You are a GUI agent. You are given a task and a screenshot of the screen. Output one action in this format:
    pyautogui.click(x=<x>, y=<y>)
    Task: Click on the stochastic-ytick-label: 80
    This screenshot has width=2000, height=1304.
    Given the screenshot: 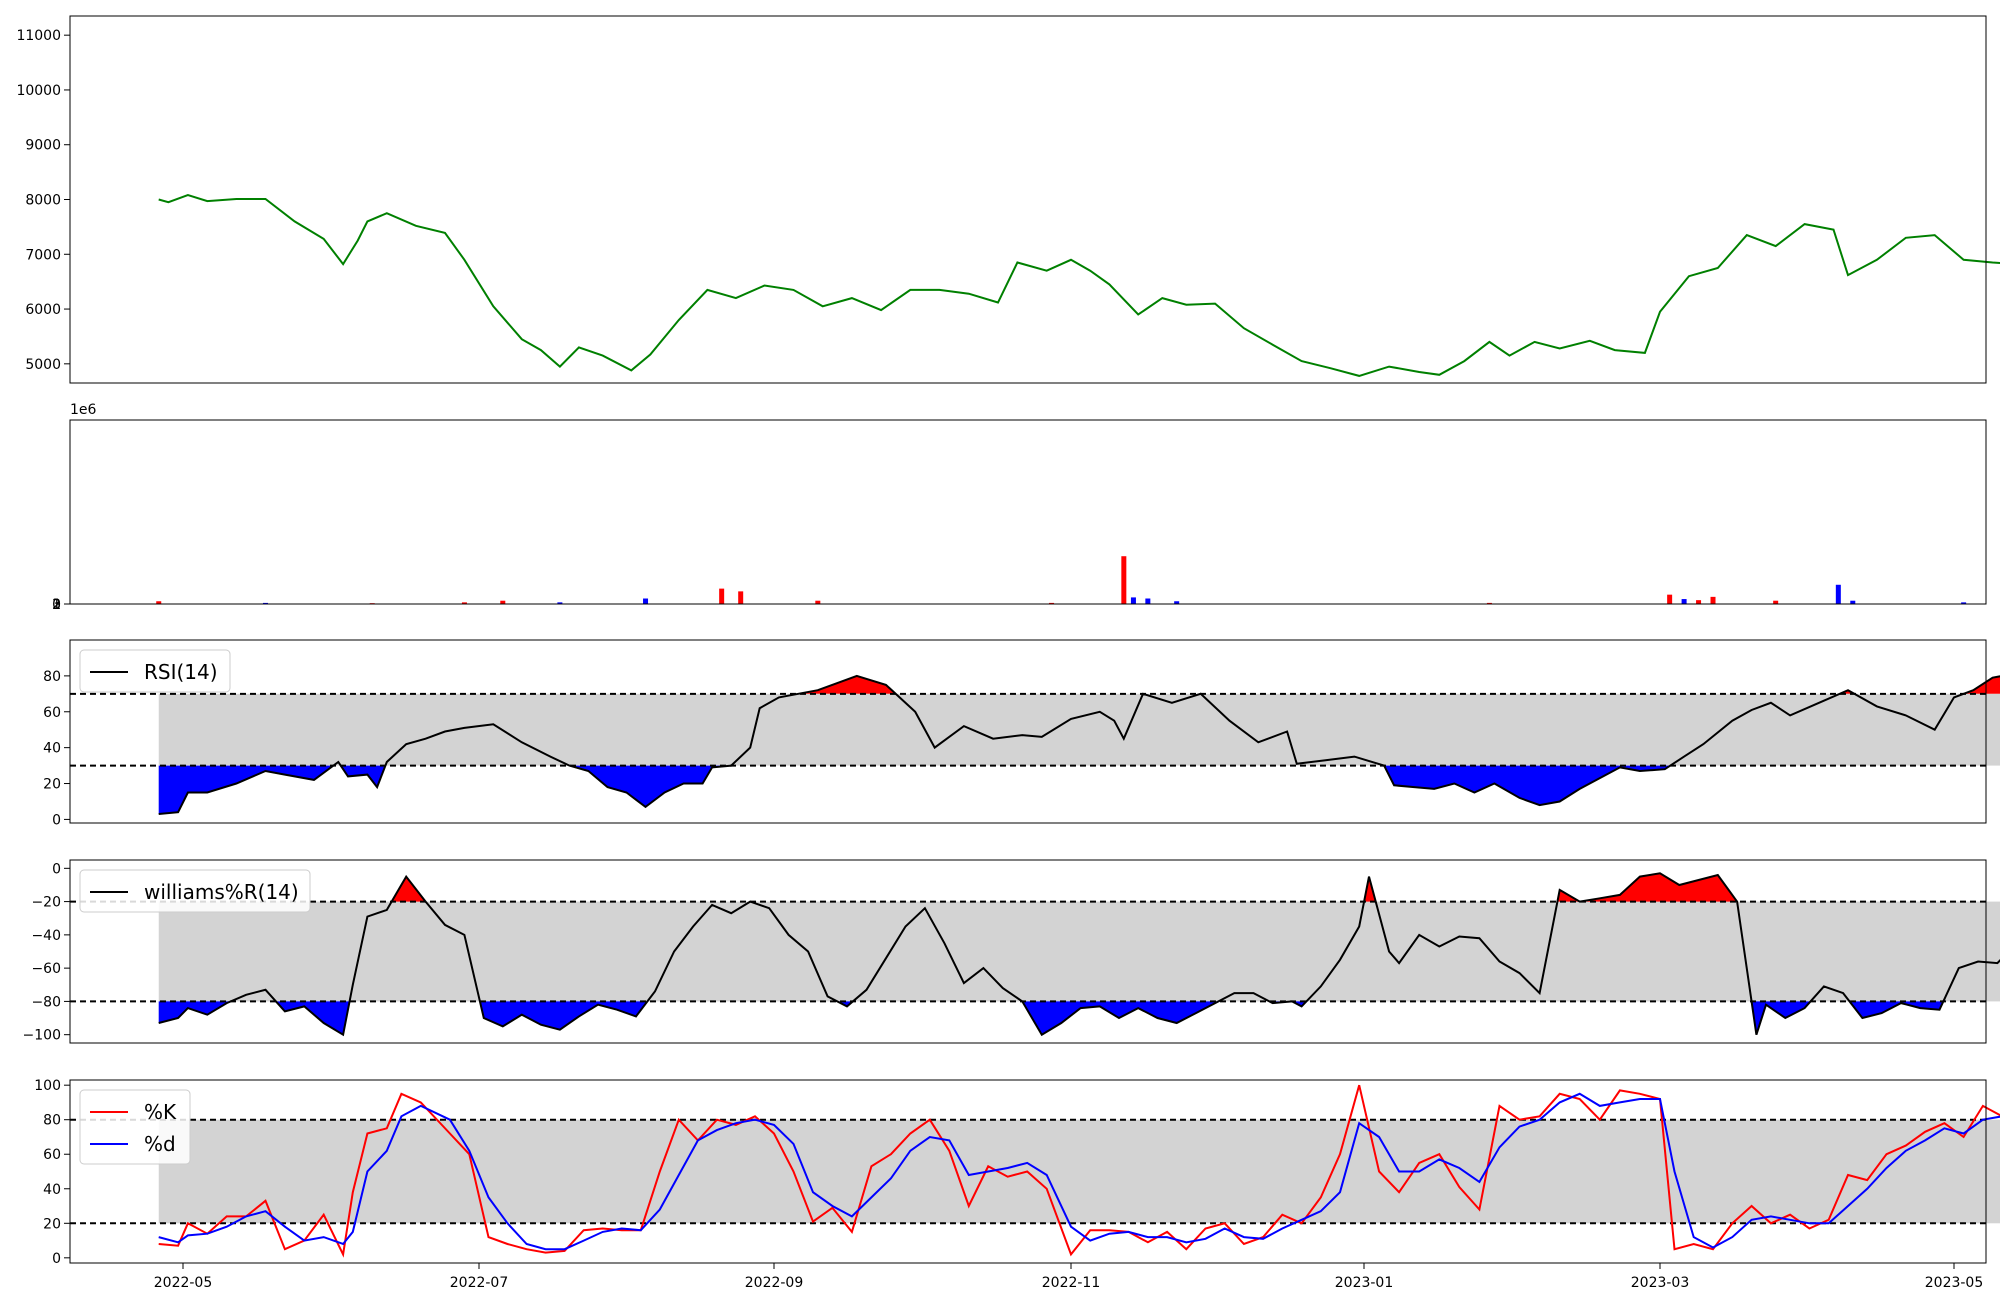 What is the action you would take?
    pyautogui.click(x=52, y=1121)
    